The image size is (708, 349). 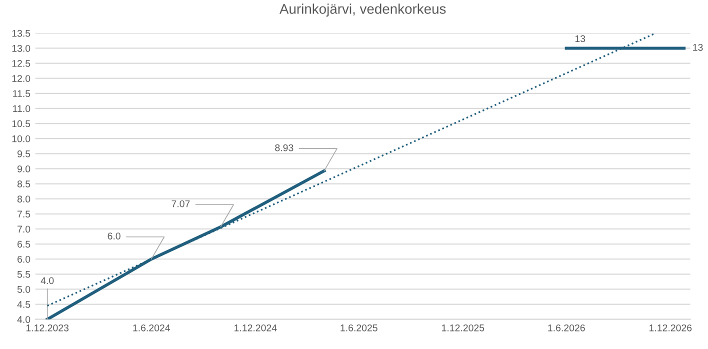 What do you see at coordinates (114, 236) in the screenshot?
I see `data-label: 6.0` at bounding box center [114, 236].